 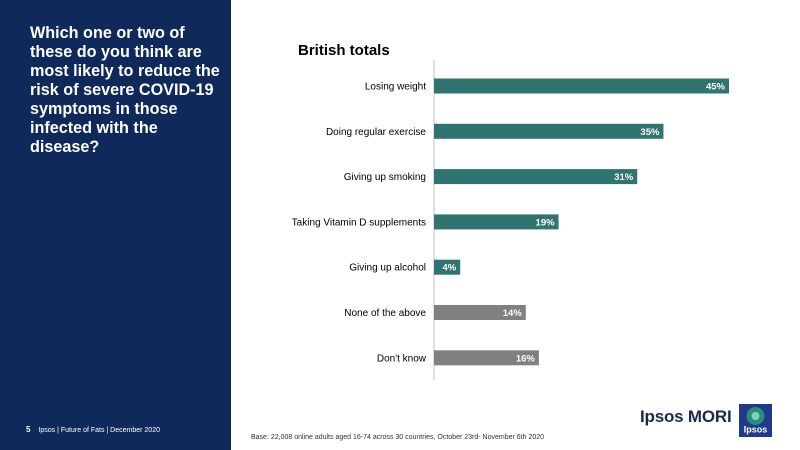 What do you see at coordinates (385, 313) in the screenshot?
I see `category-label: None of the above` at bounding box center [385, 313].